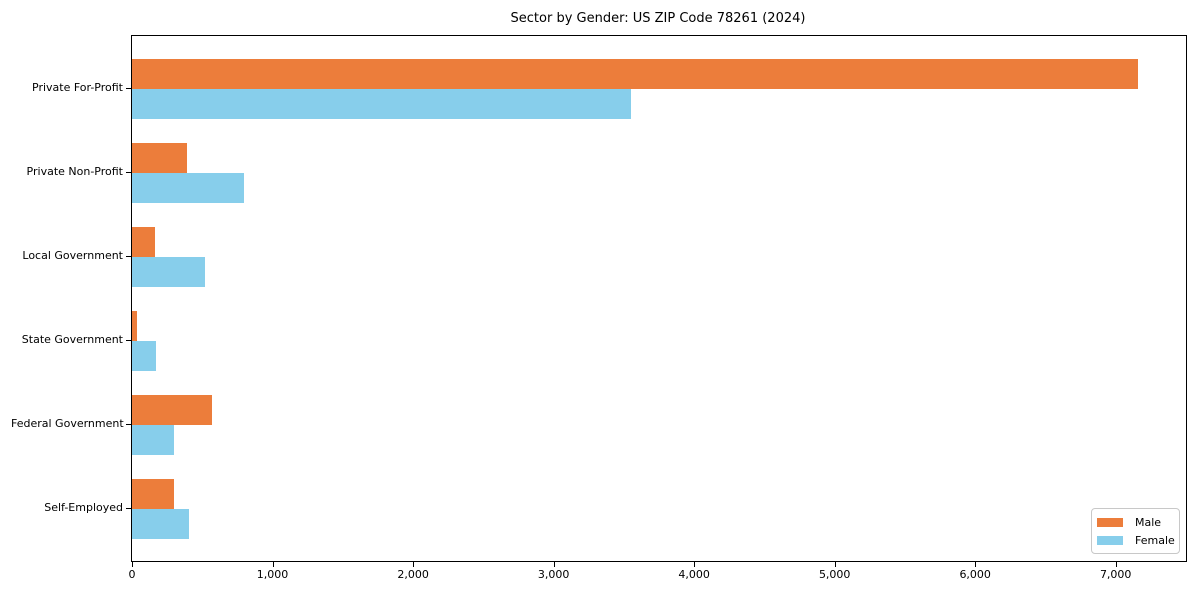  What do you see at coordinates (272, 574) in the screenshot?
I see `x-tick-label: 1,000` at bounding box center [272, 574].